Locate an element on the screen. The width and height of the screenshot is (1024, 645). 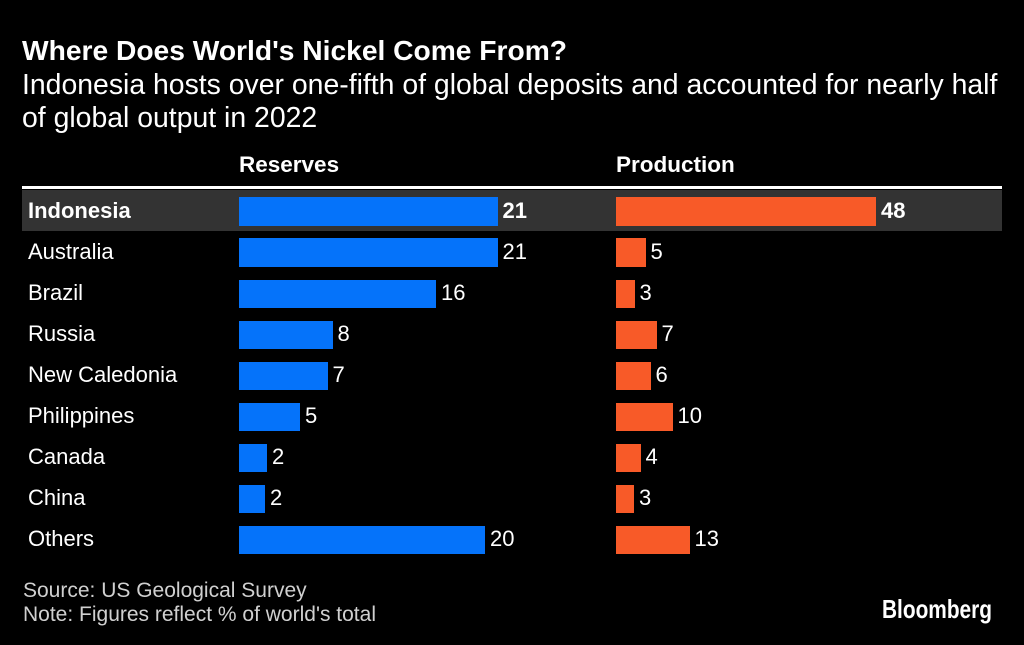
svg-text: Bloomberg is located at coordinates (937, 609).